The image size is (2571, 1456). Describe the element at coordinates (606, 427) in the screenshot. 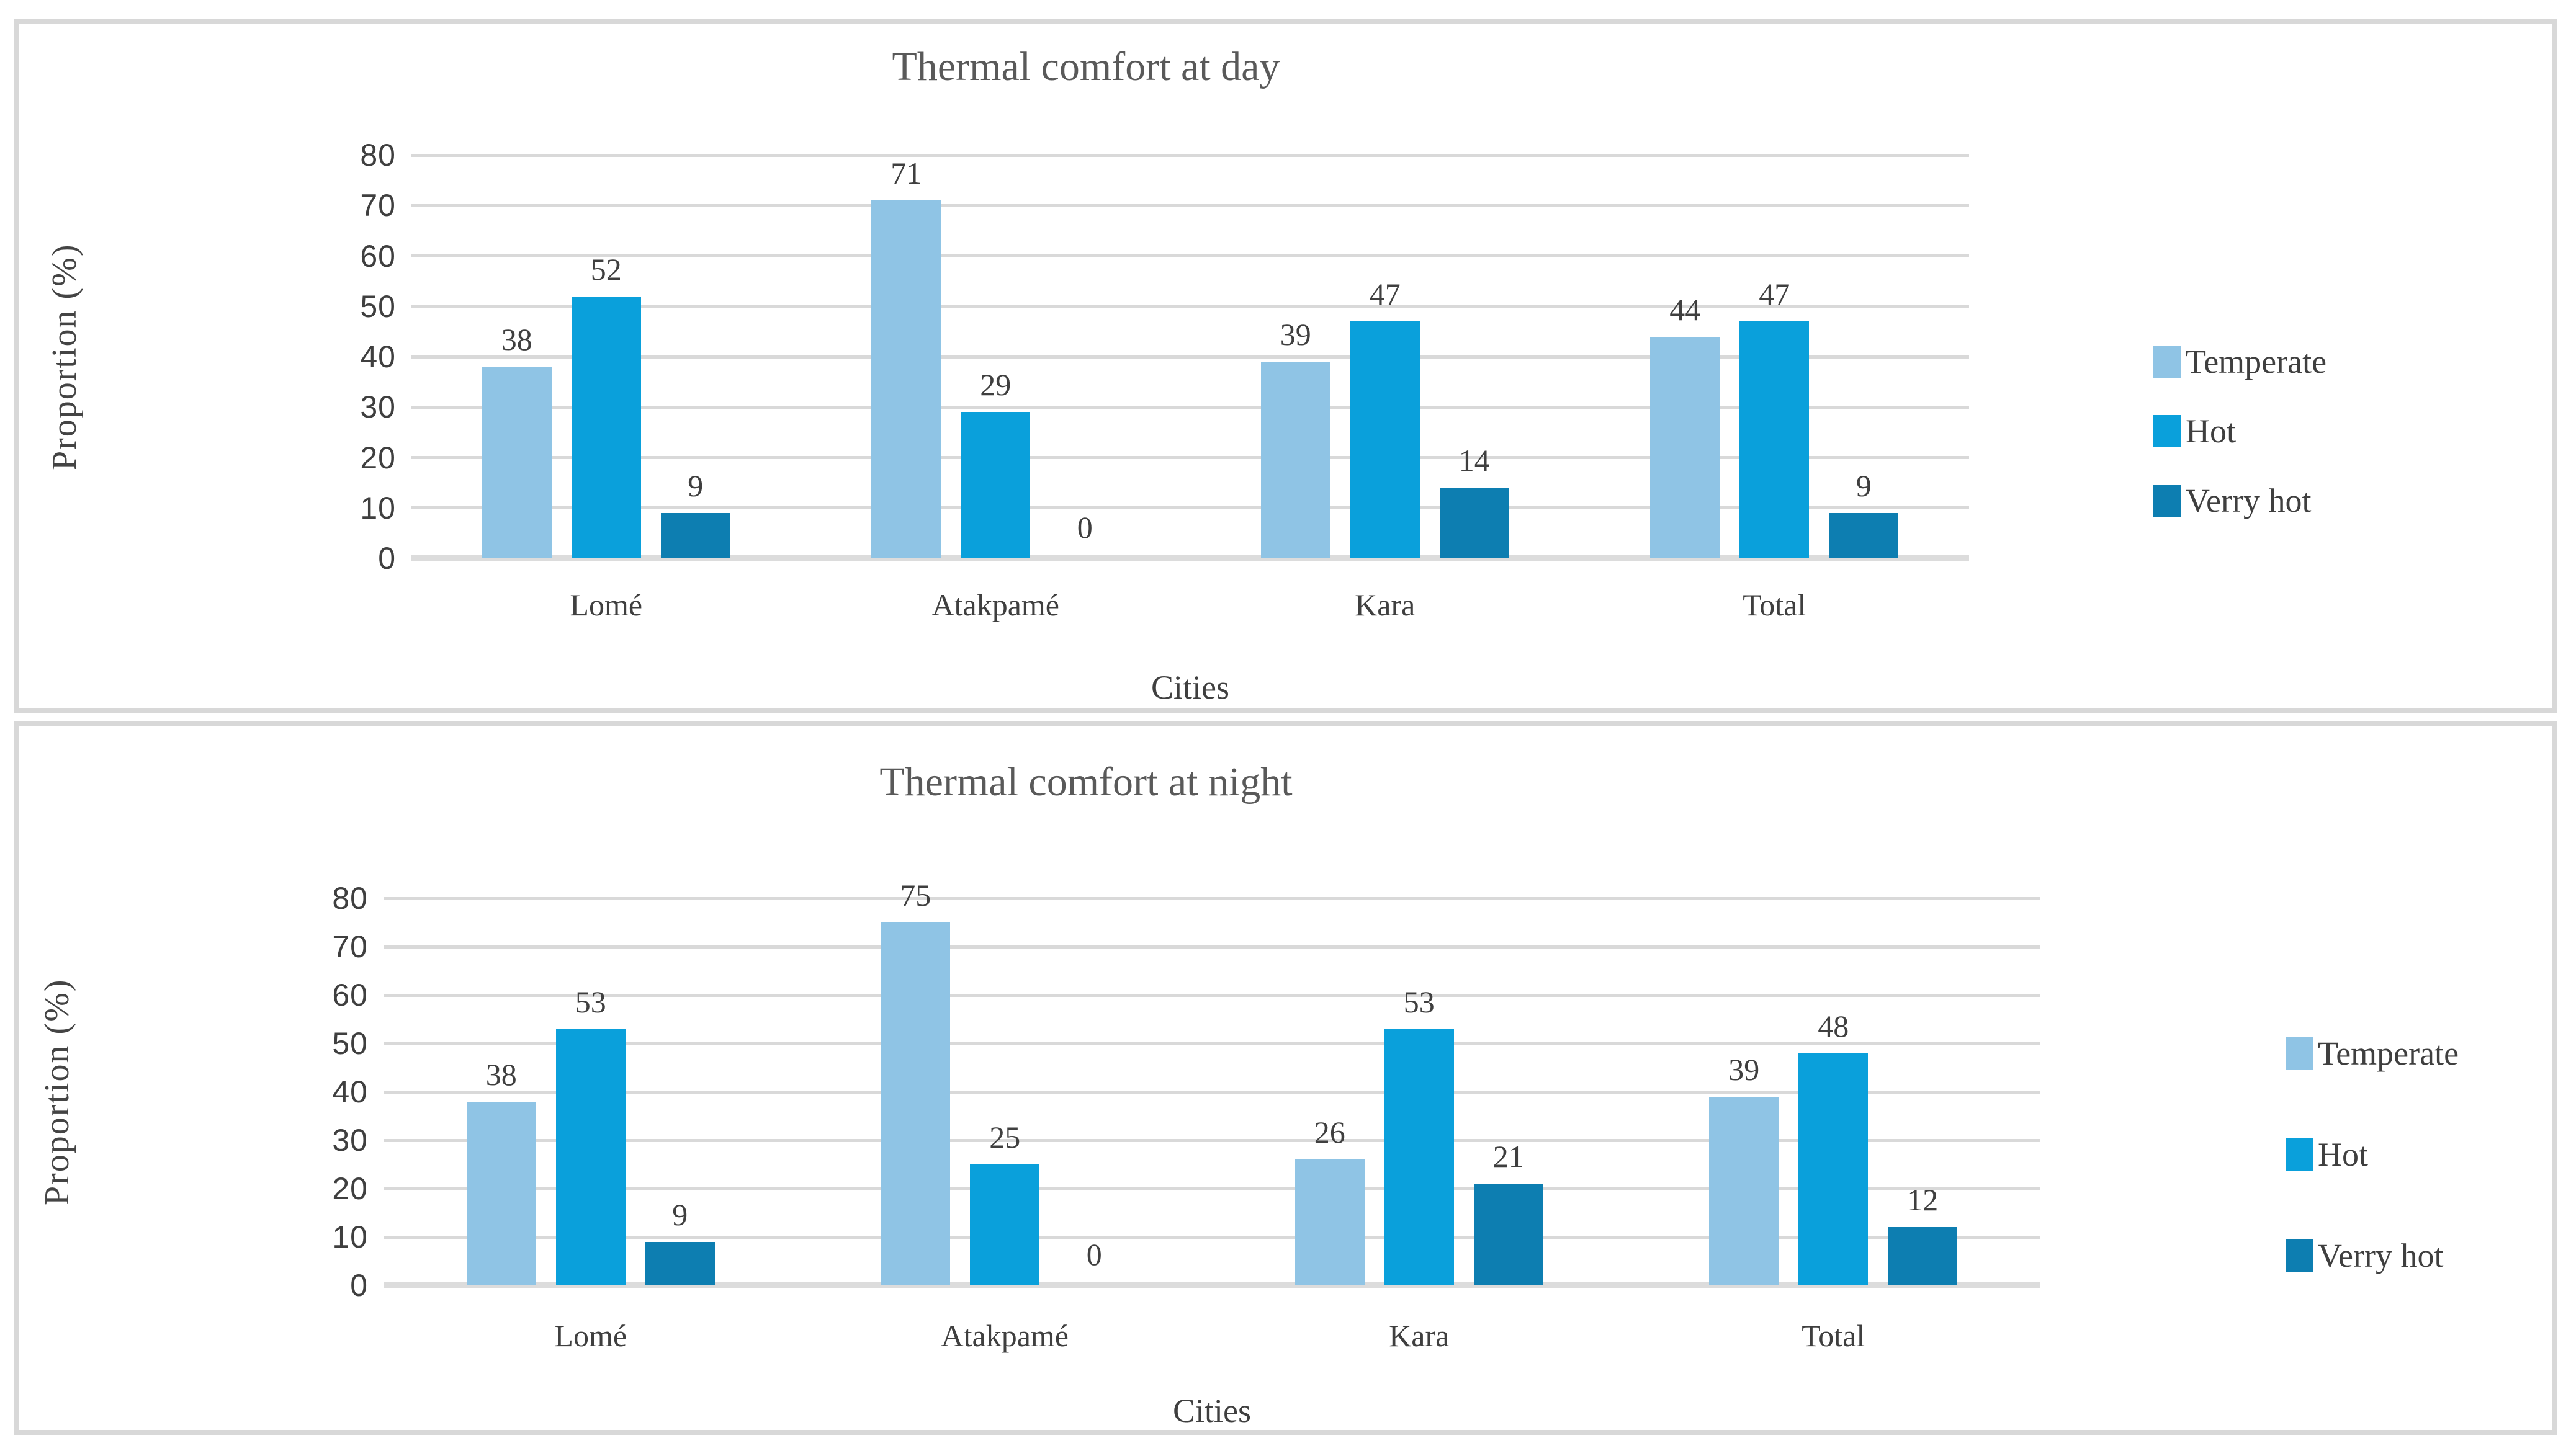

I see `bar-hot-lome` at that location.